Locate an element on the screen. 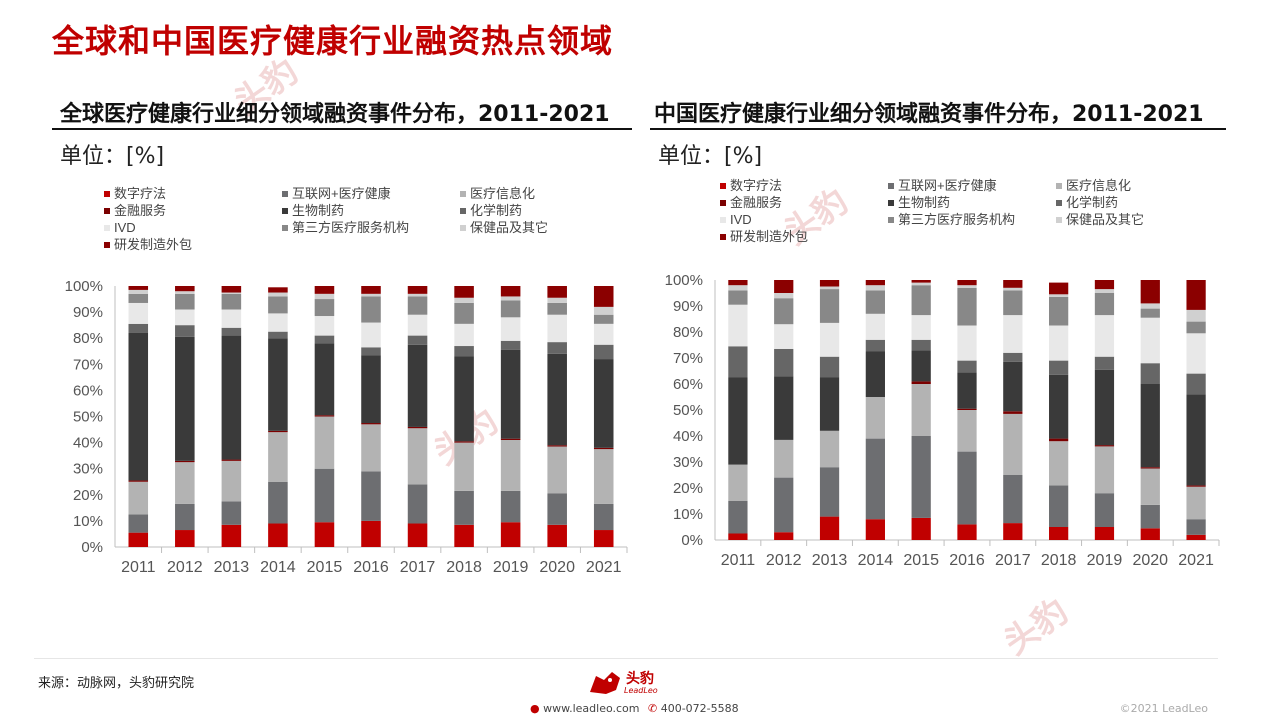  x-tick-label: 2014 is located at coordinates (278, 567).